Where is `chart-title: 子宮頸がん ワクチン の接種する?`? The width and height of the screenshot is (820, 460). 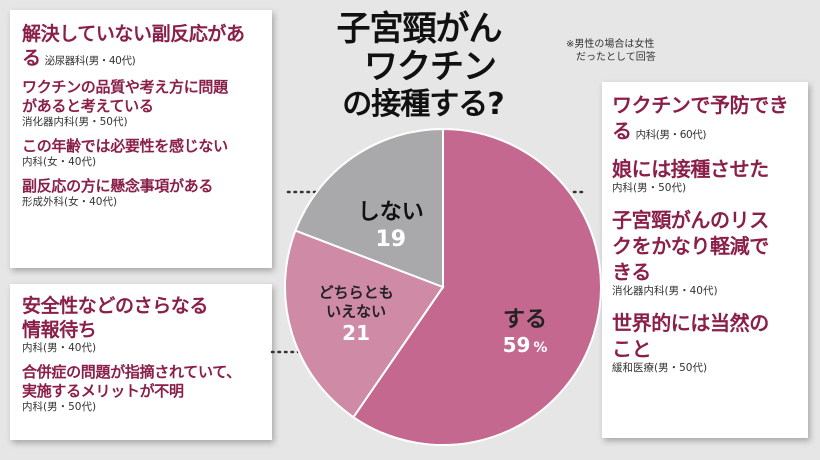
chart-title: 子宮頸がん ワクチン の接種する? is located at coordinates (430, 67).